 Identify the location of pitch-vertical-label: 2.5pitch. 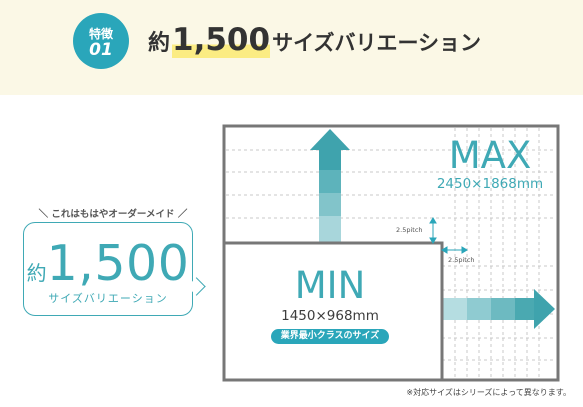
(409, 230).